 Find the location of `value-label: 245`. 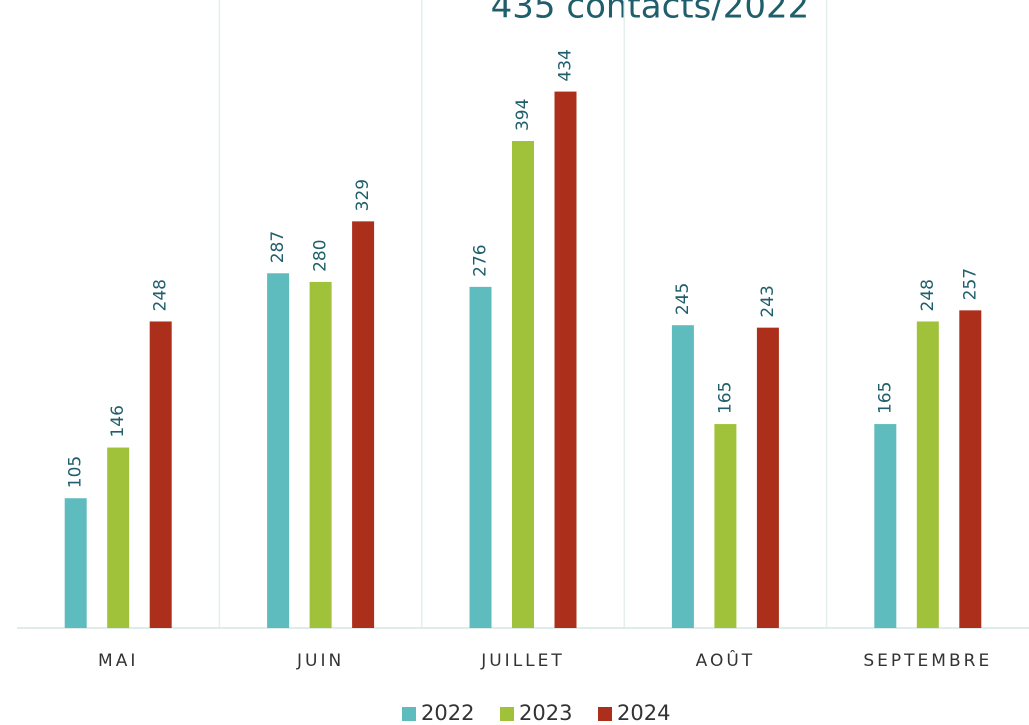

value-label: 245 is located at coordinates (683, 299).